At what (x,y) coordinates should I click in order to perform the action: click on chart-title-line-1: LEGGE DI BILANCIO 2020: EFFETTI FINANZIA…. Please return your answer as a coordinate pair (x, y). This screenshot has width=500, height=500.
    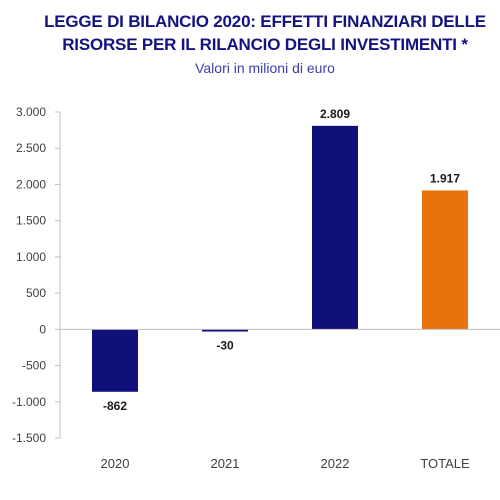
    Looking at the image, I should click on (265, 21).